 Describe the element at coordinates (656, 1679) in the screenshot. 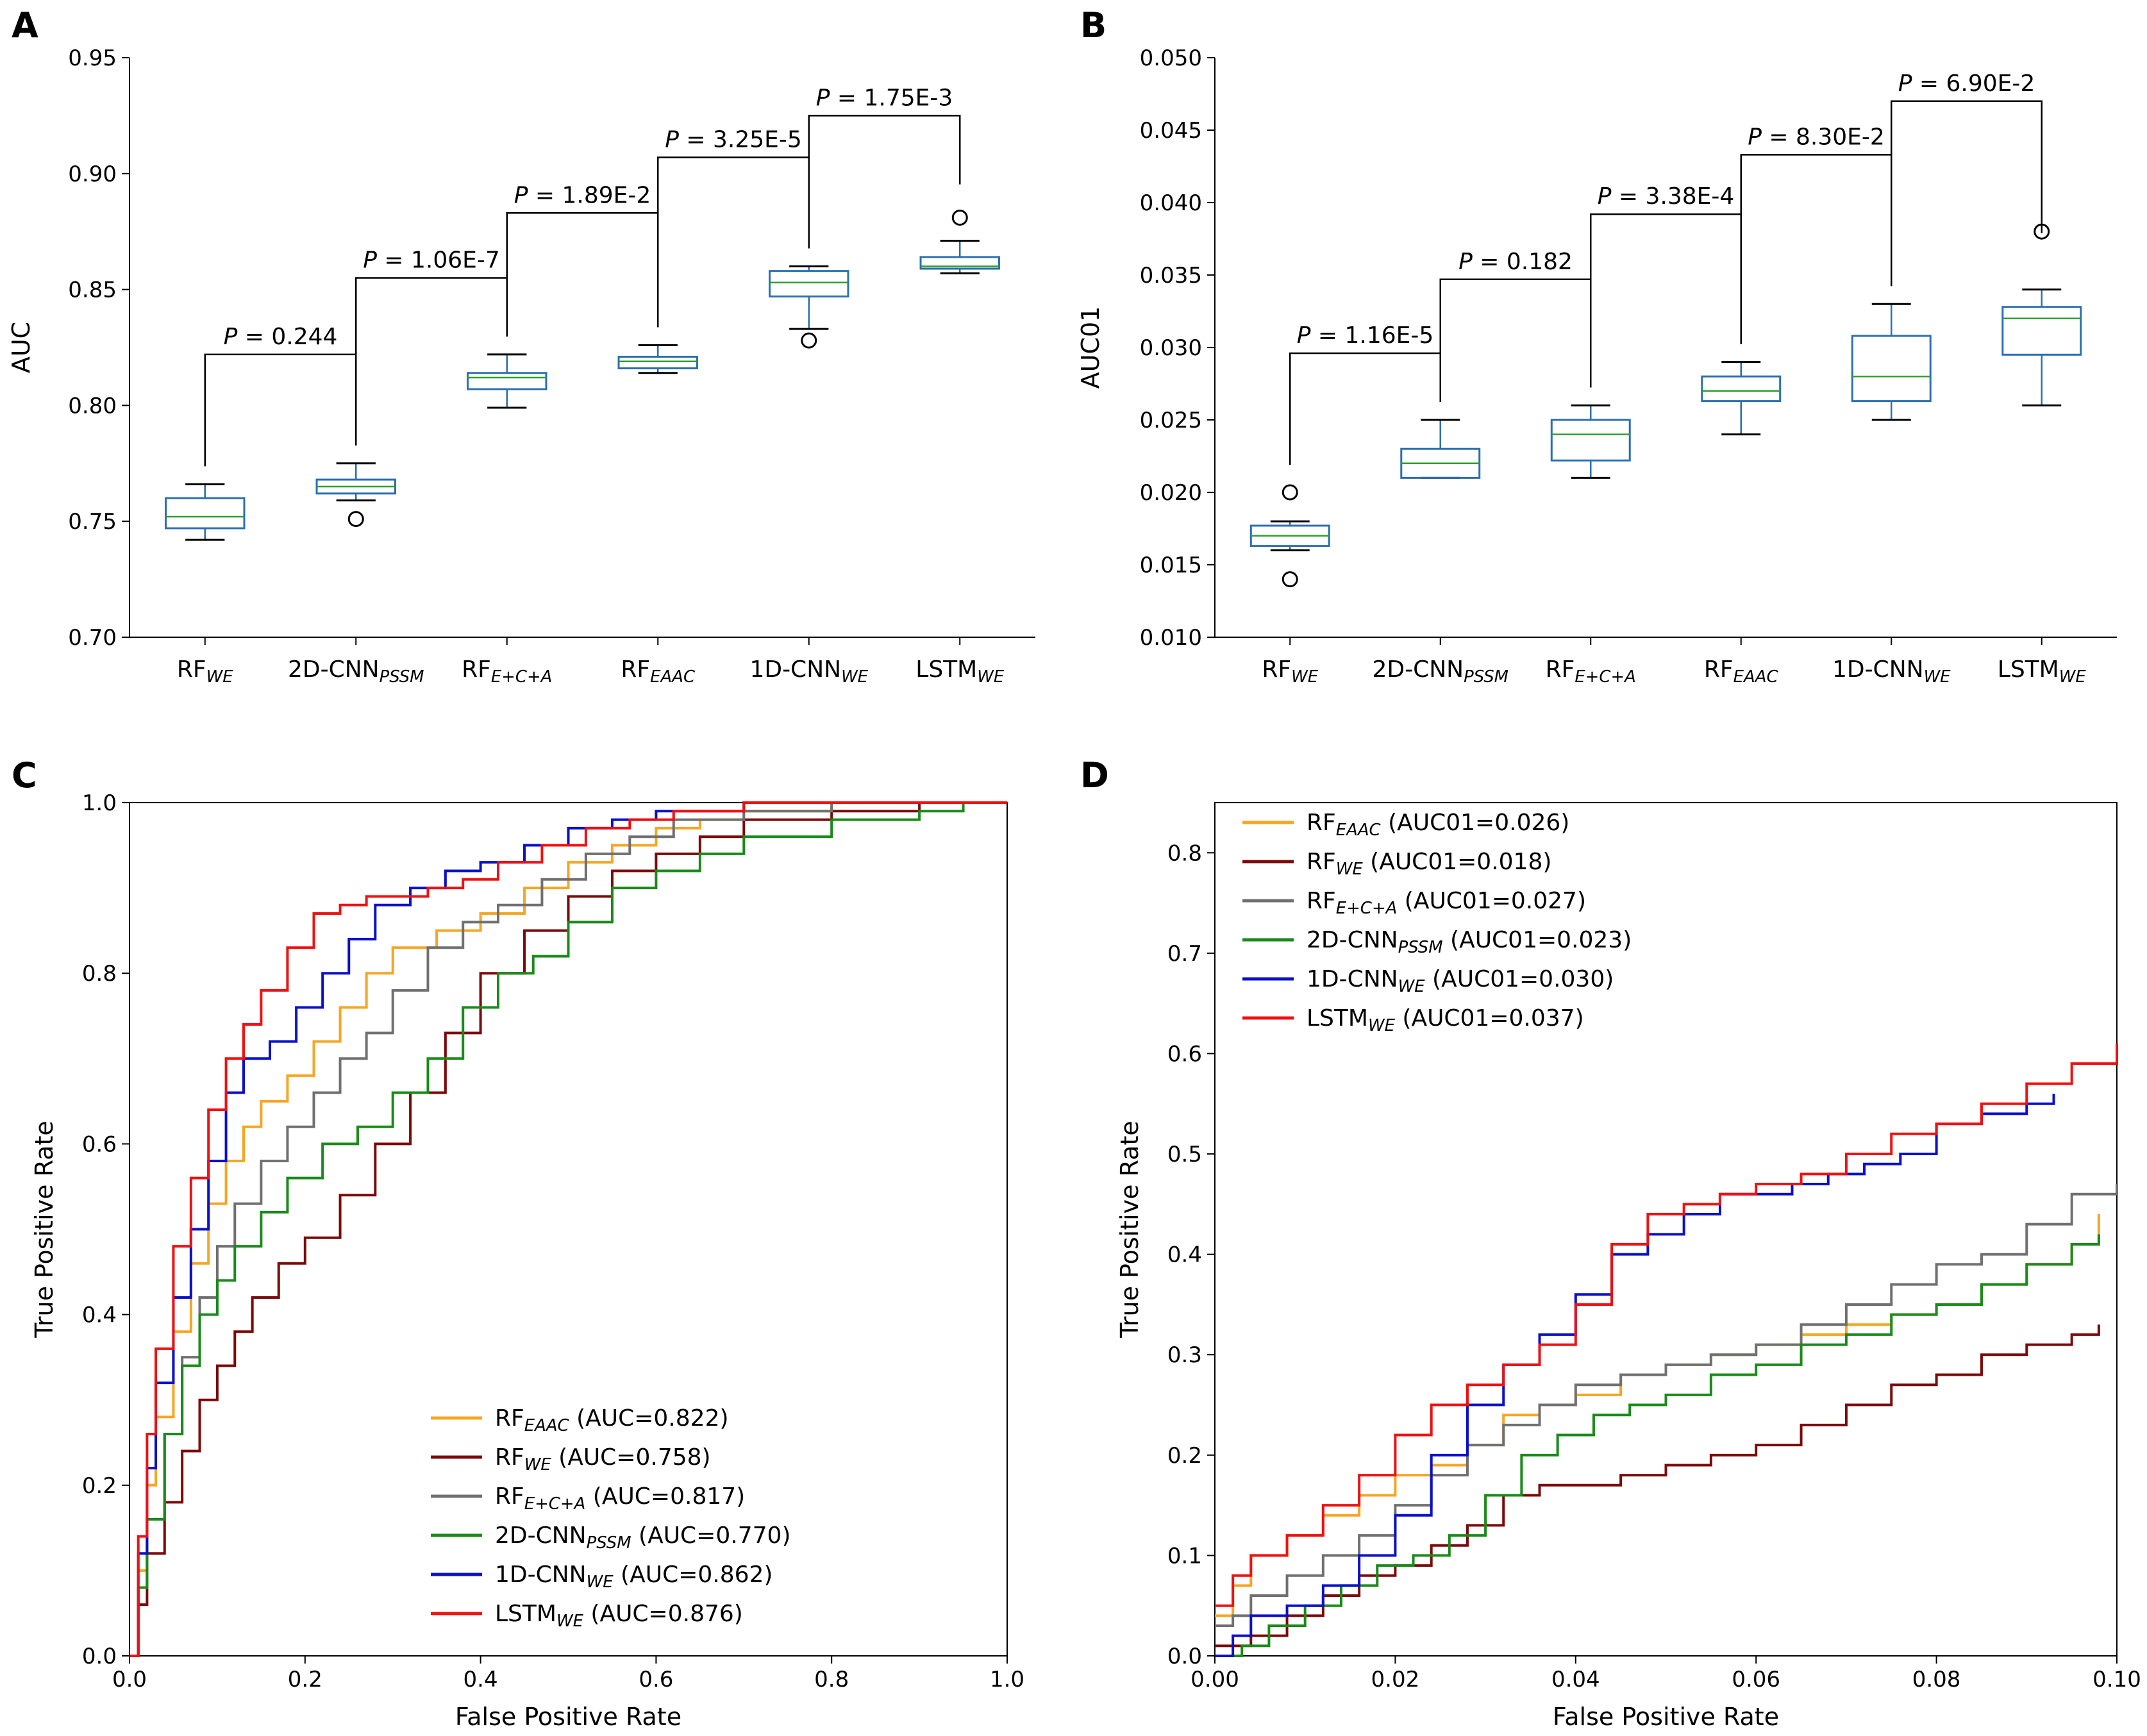

I see `x-tick-label: 0.6` at that location.